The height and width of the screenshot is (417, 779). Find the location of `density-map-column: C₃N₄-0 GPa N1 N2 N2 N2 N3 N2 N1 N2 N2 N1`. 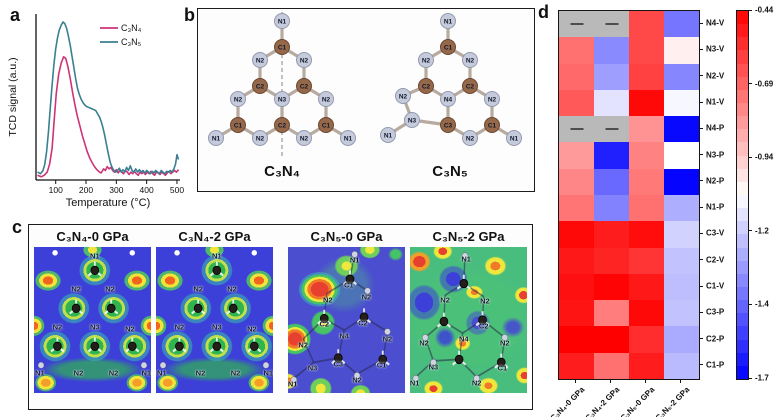

density-map-column: C₃N₄-0 GPa N1 N2 N2 N2 N3 N2 N1 N2 N2 N1 is located at coordinates (92, 310).